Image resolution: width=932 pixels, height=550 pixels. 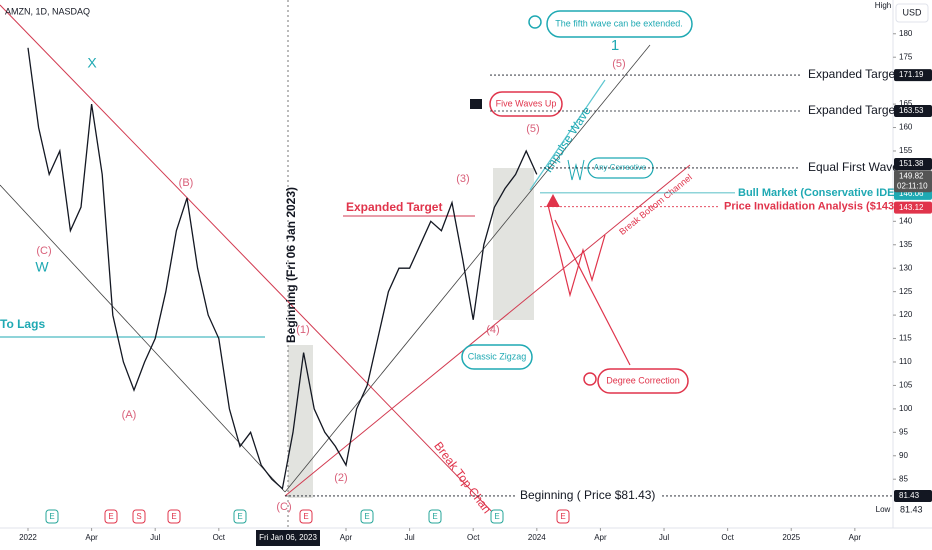 I want to click on level-label: Equal First Wave, so click(x=853, y=167).